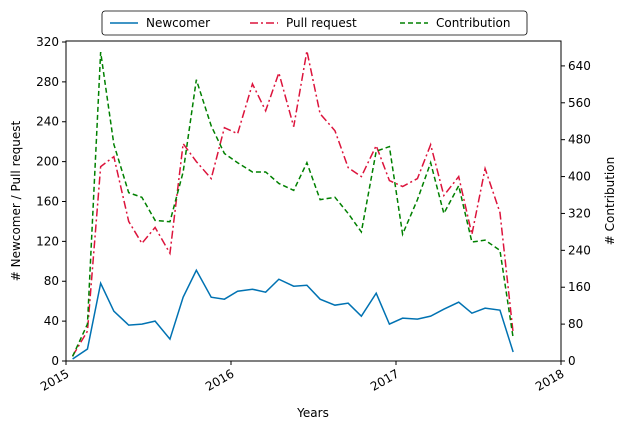 Image resolution: width=627 pixels, height=431 pixels. I want to click on y-tick-label: 240, so click(47, 122).